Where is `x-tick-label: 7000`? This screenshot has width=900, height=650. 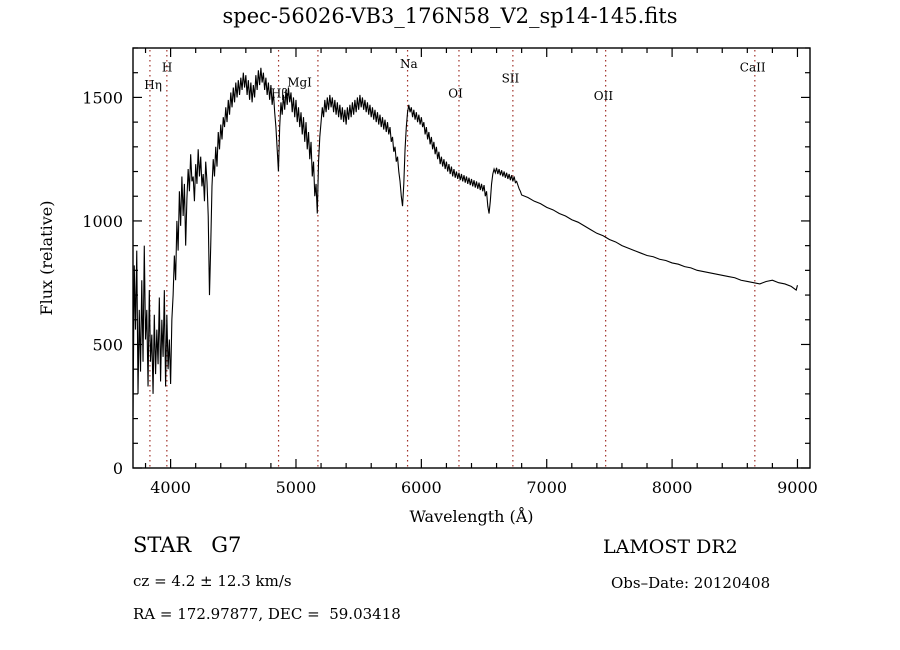
x-tick-label: 7000 is located at coordinates (546, 487).